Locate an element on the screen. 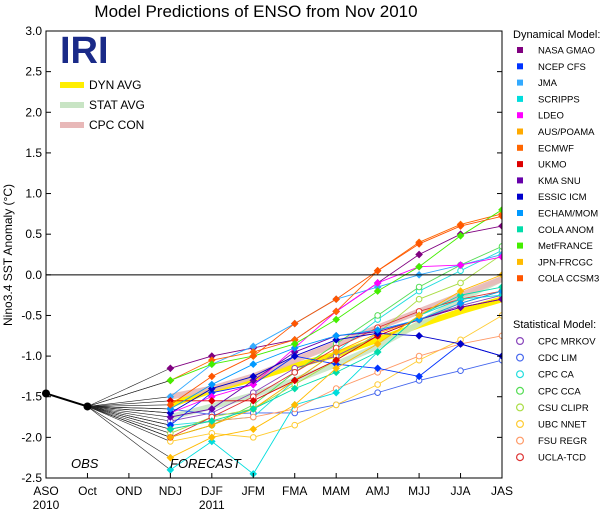 The image size is (604, 509). year-label: 2011 is located at coordinates (212, 503).